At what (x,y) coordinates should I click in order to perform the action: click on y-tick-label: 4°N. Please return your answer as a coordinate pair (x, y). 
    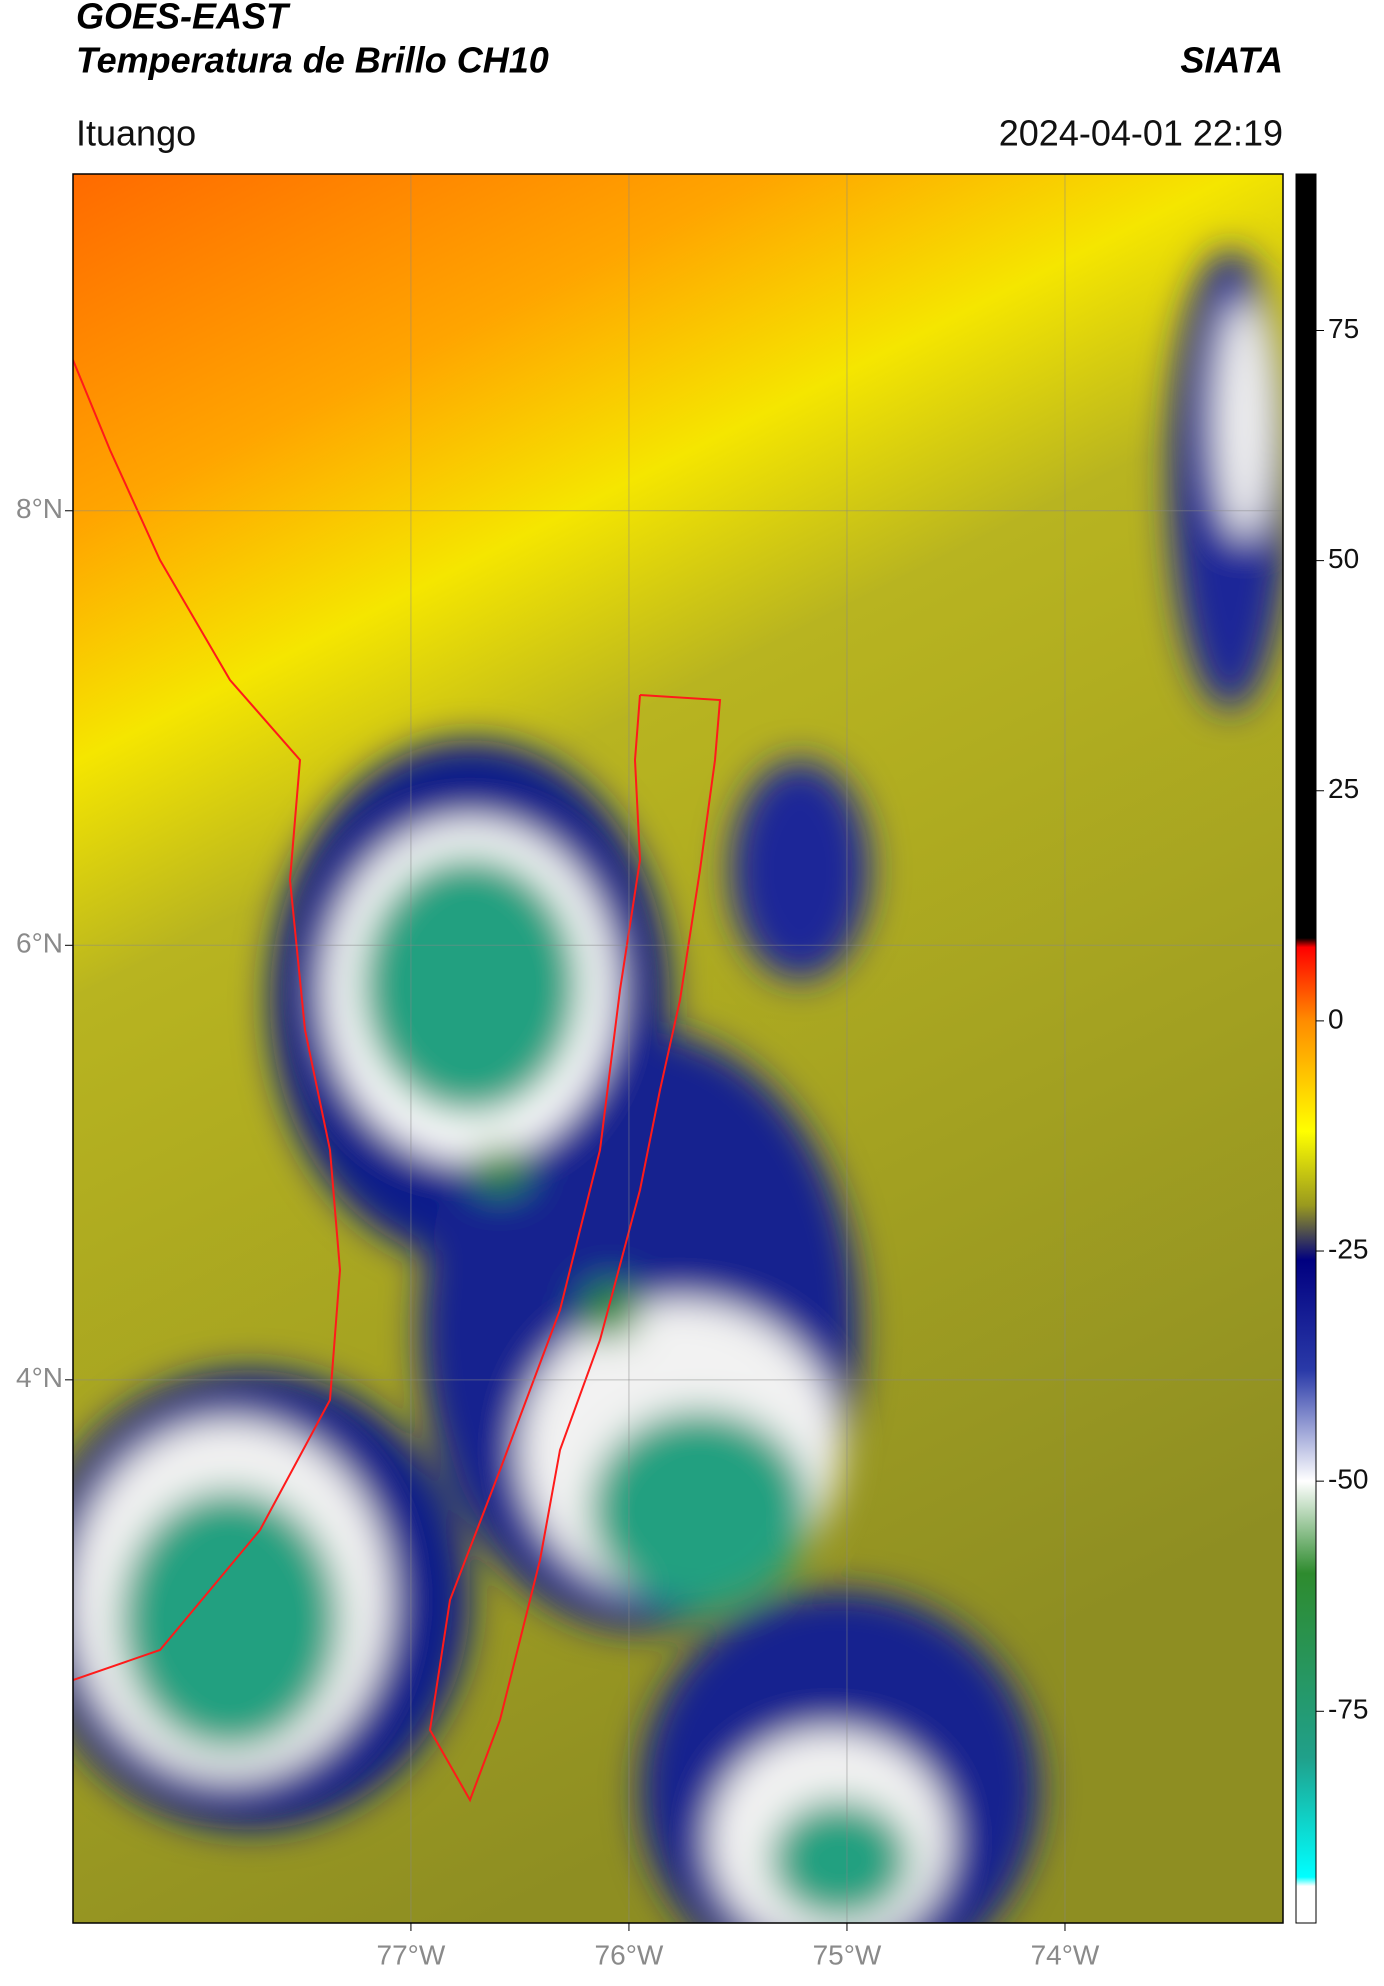
    Looking at the image, I should click on (39, 1377).